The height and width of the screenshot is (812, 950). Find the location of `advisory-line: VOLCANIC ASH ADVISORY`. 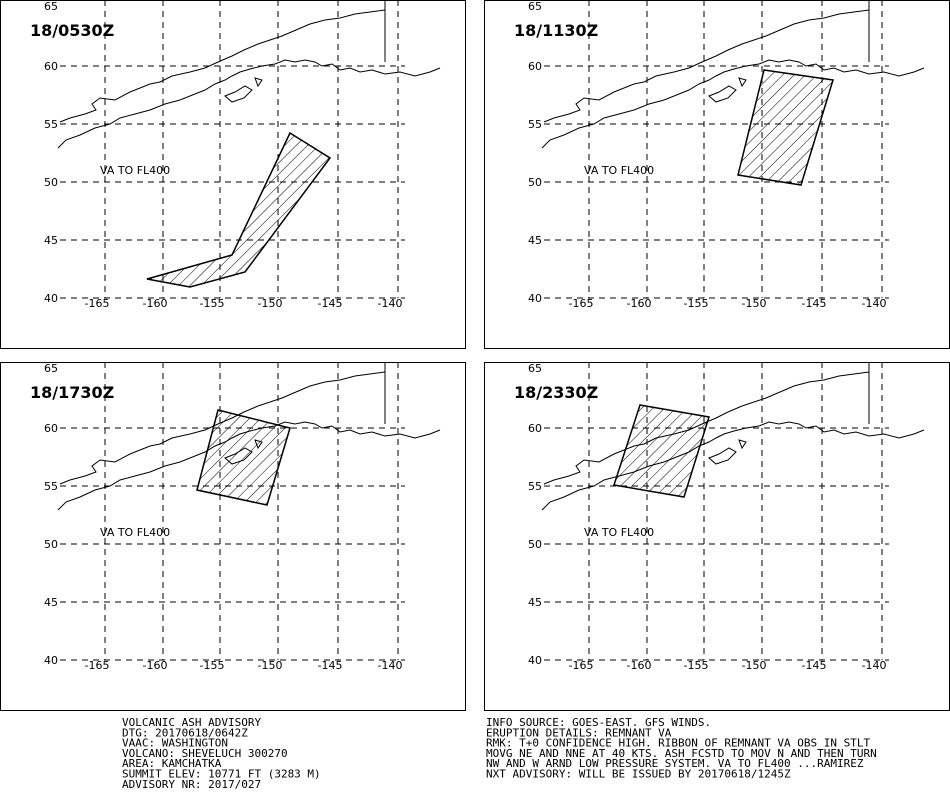

advisory-line: VOLCANIC ASH ADVISORY is located at coordinates (191, 722).